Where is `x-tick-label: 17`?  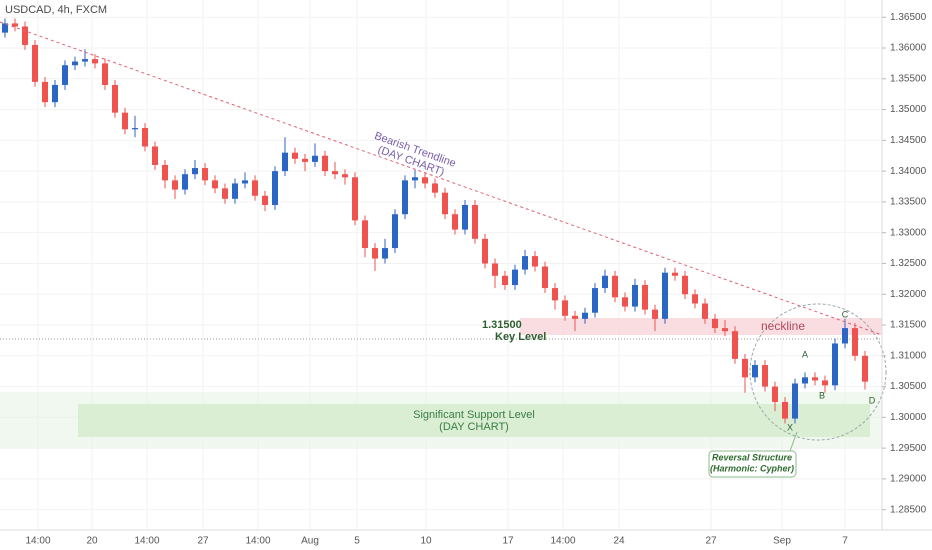 x-tick-label: 17 is located at coordinates (508, 541).